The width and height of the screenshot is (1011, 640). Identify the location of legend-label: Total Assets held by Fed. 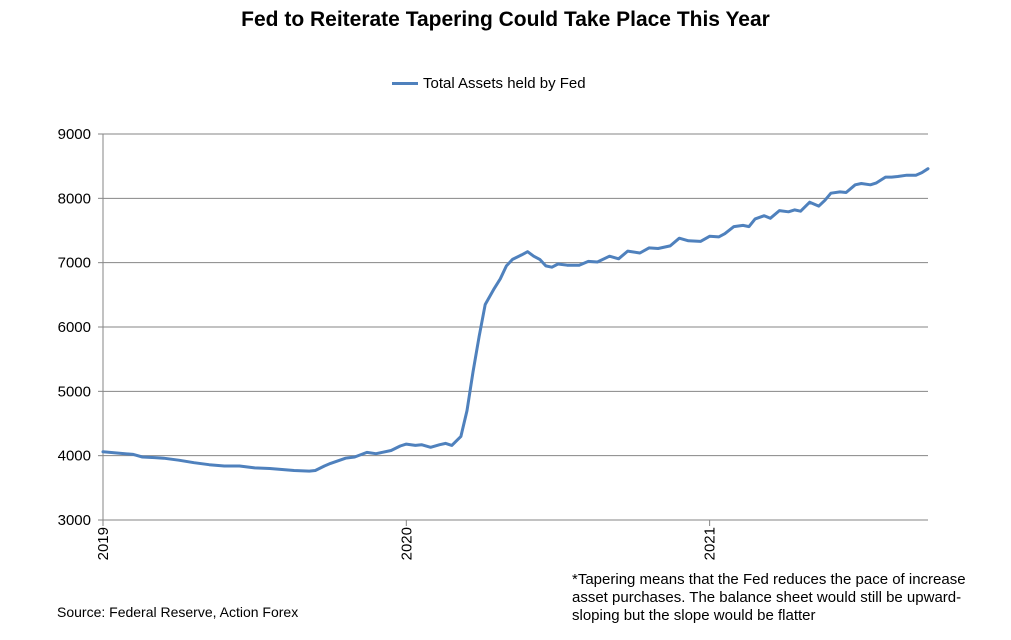
(504, 83).